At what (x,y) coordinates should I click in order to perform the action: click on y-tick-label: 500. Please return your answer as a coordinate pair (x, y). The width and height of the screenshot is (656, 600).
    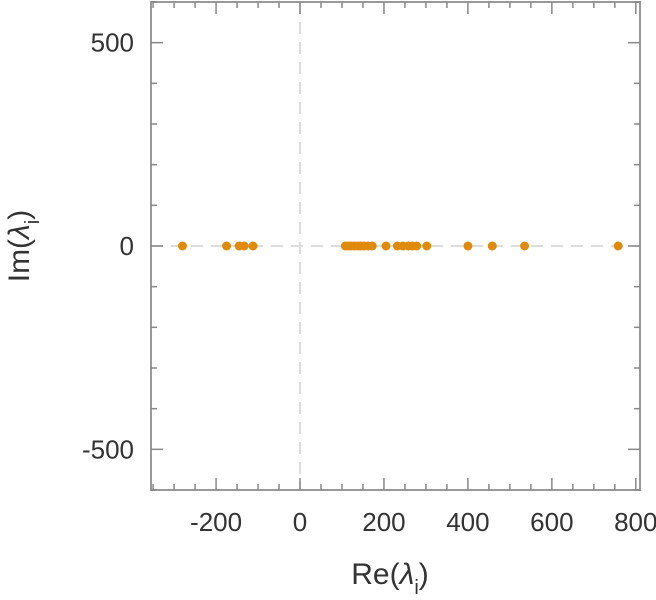
    Looking at the image, I should click on (112, 43).